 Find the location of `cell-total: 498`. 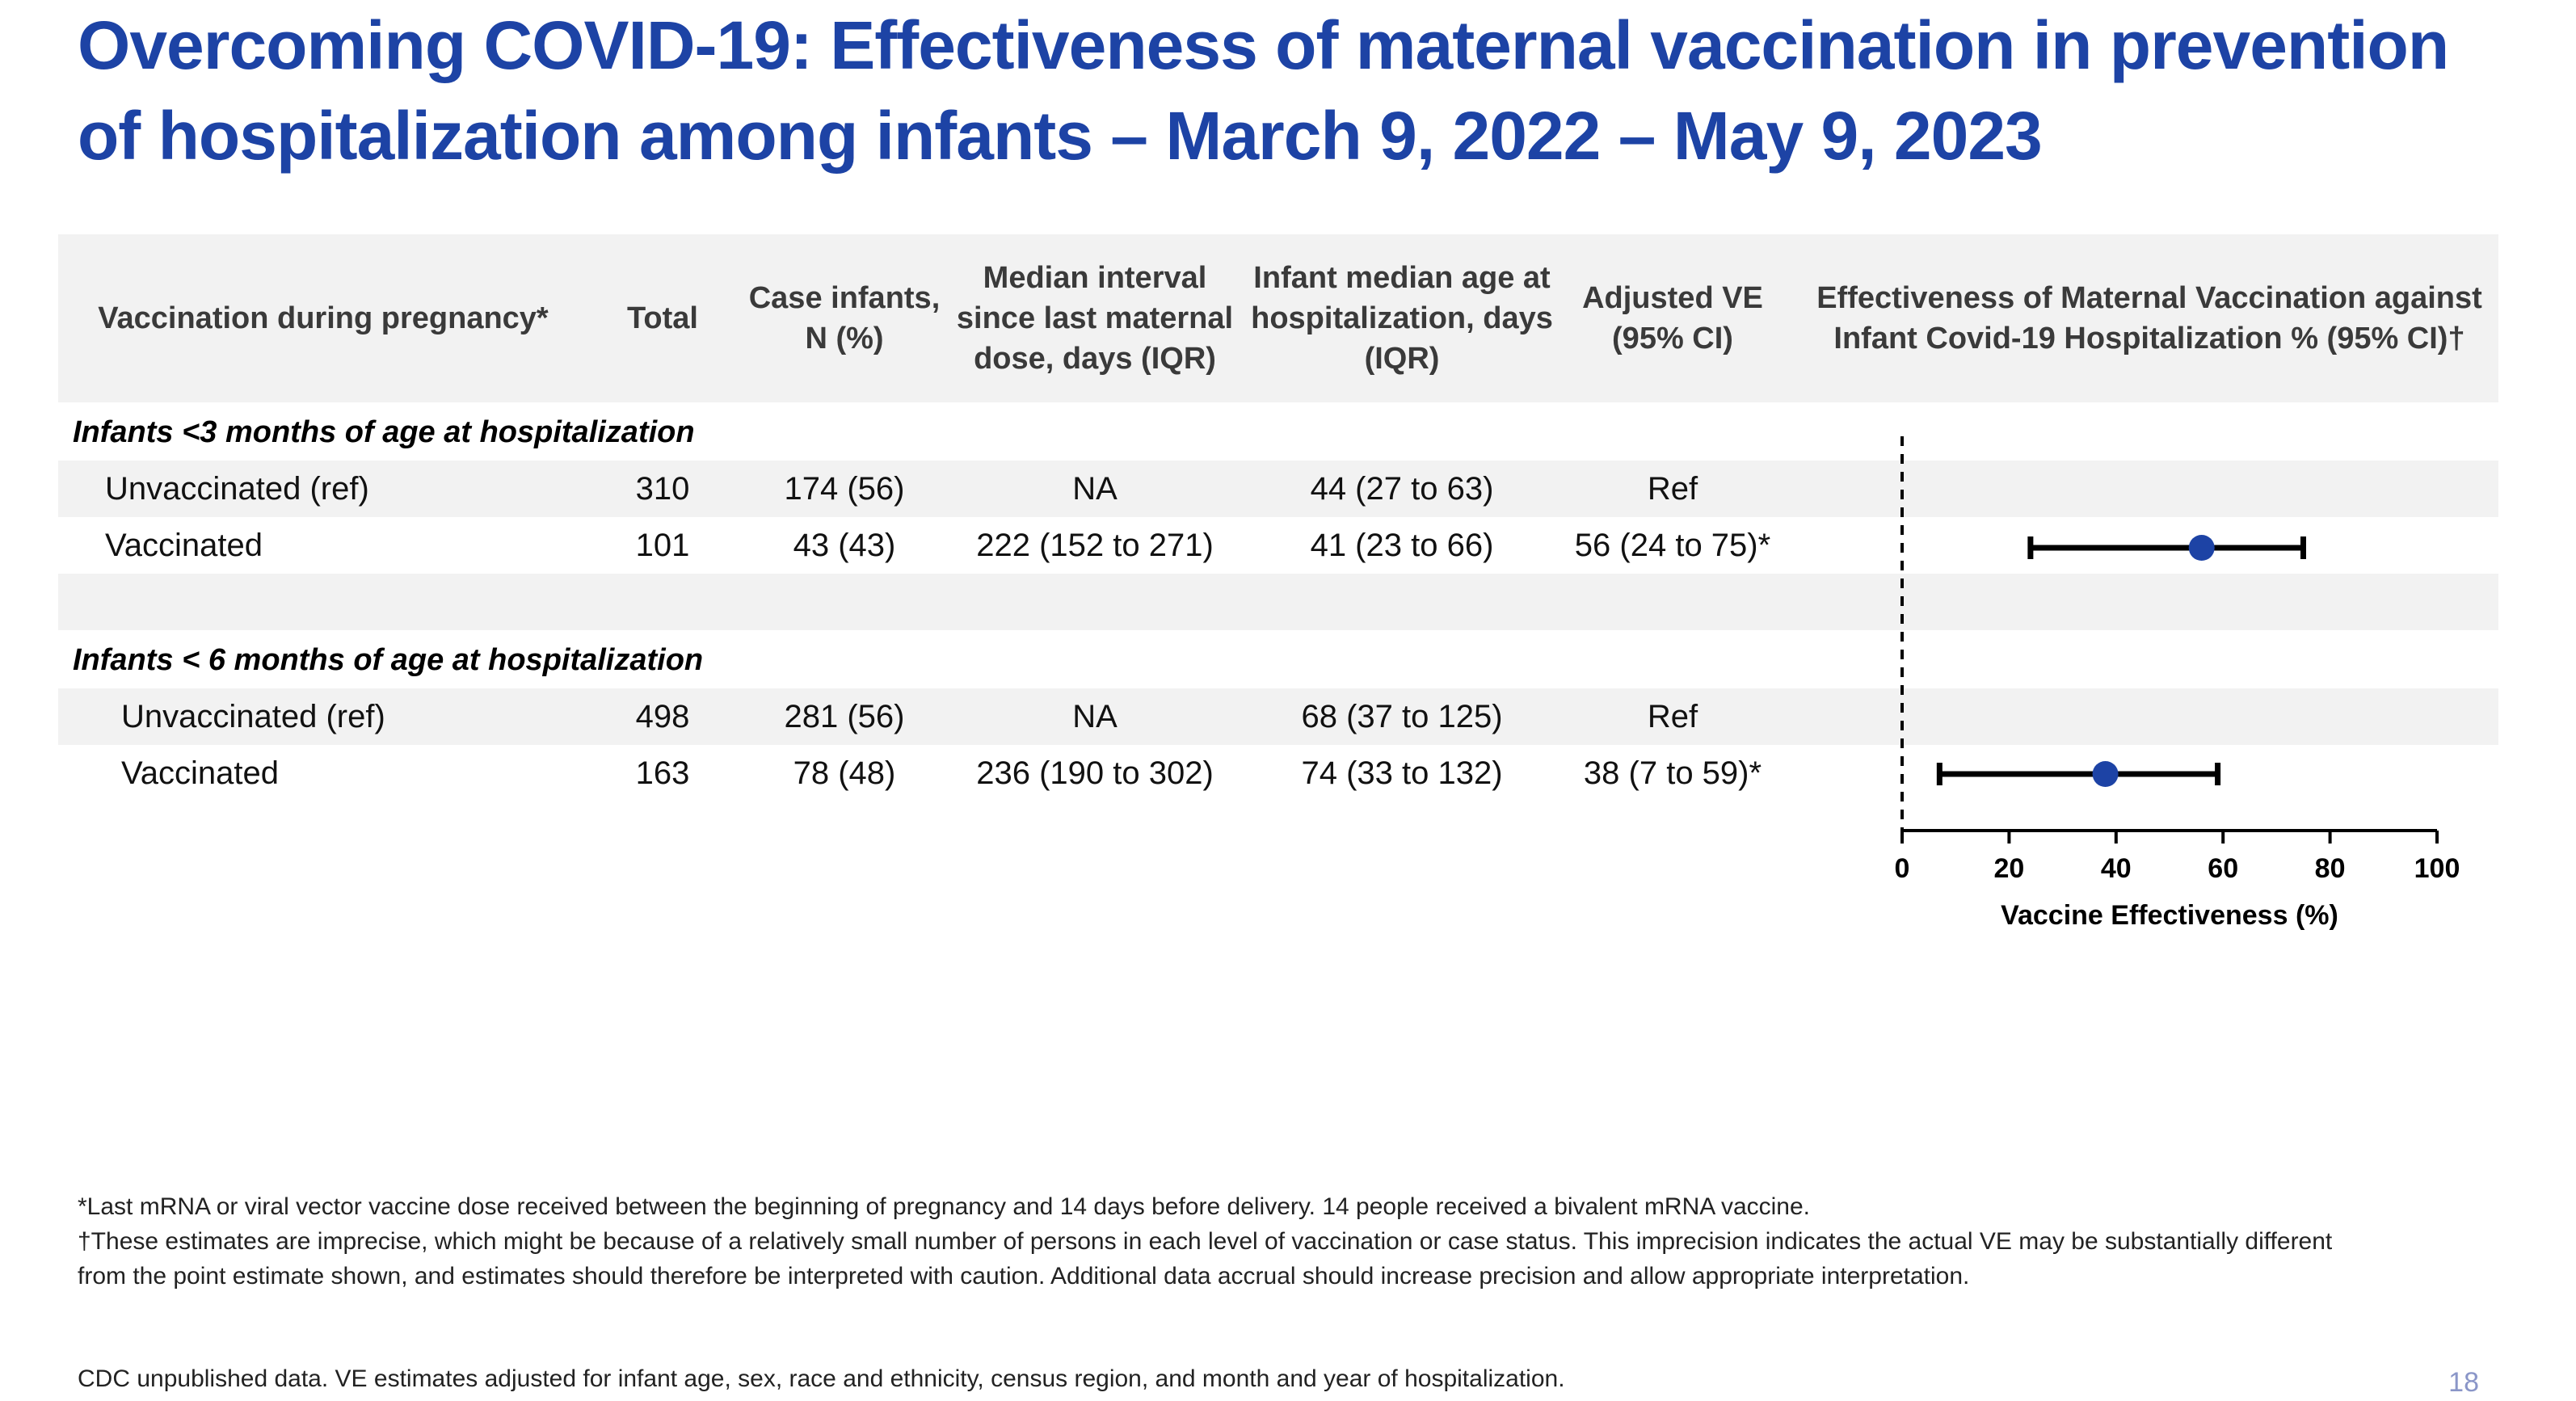

cell-total: 498 is located at coordinates (662, 716).